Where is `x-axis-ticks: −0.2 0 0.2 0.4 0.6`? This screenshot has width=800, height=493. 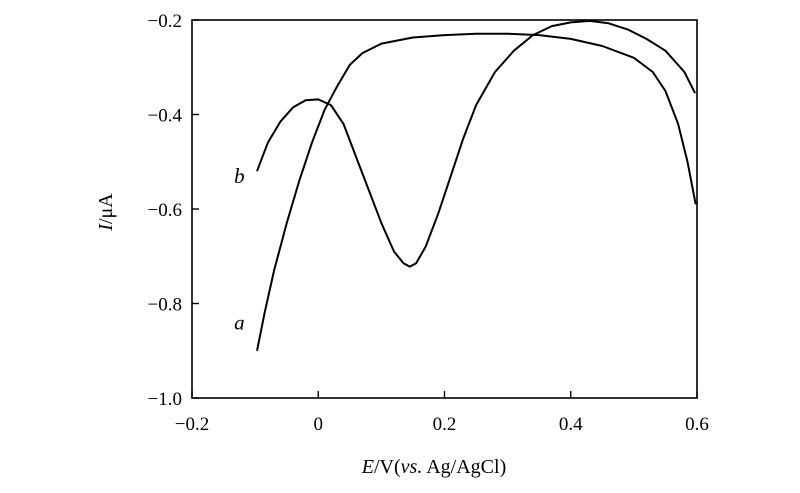
x-axis-ticks: −0.2 0 0.2 0.4 0.6 is located at coordinates (442, 413).